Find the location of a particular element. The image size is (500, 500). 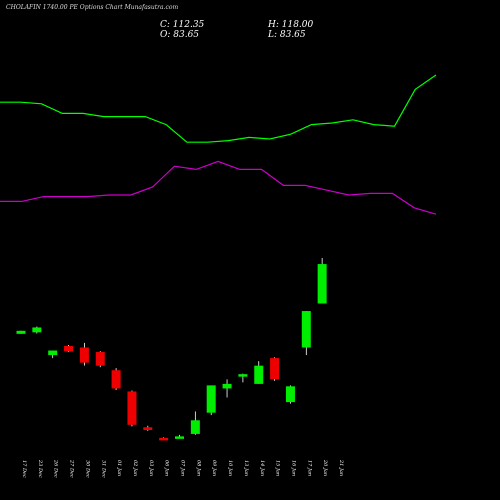

candle-17-jan is located at coordinates (306, 333).